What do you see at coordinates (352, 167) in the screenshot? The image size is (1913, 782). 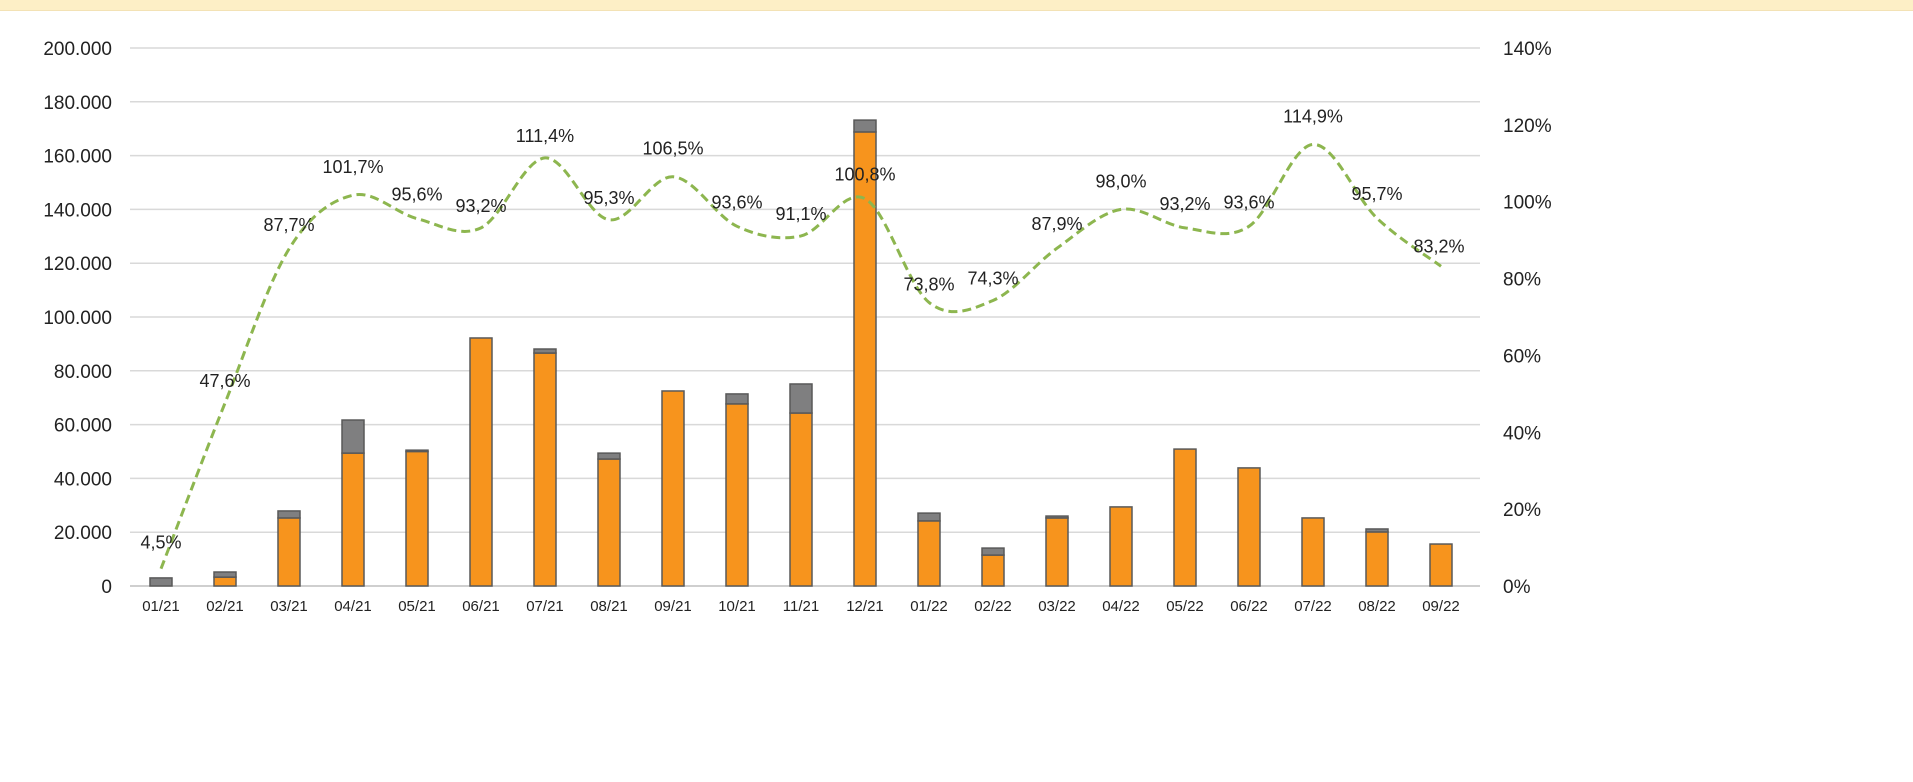 I see `data-label: 101,7%` at bounding box center [352, 167].